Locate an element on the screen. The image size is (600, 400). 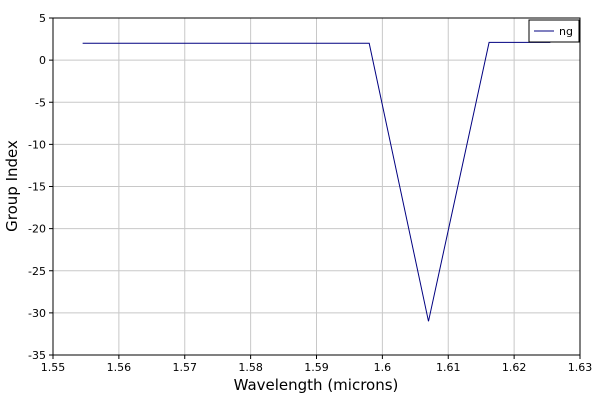
y-tick-label: -25 is located at coordinates (37, 271).